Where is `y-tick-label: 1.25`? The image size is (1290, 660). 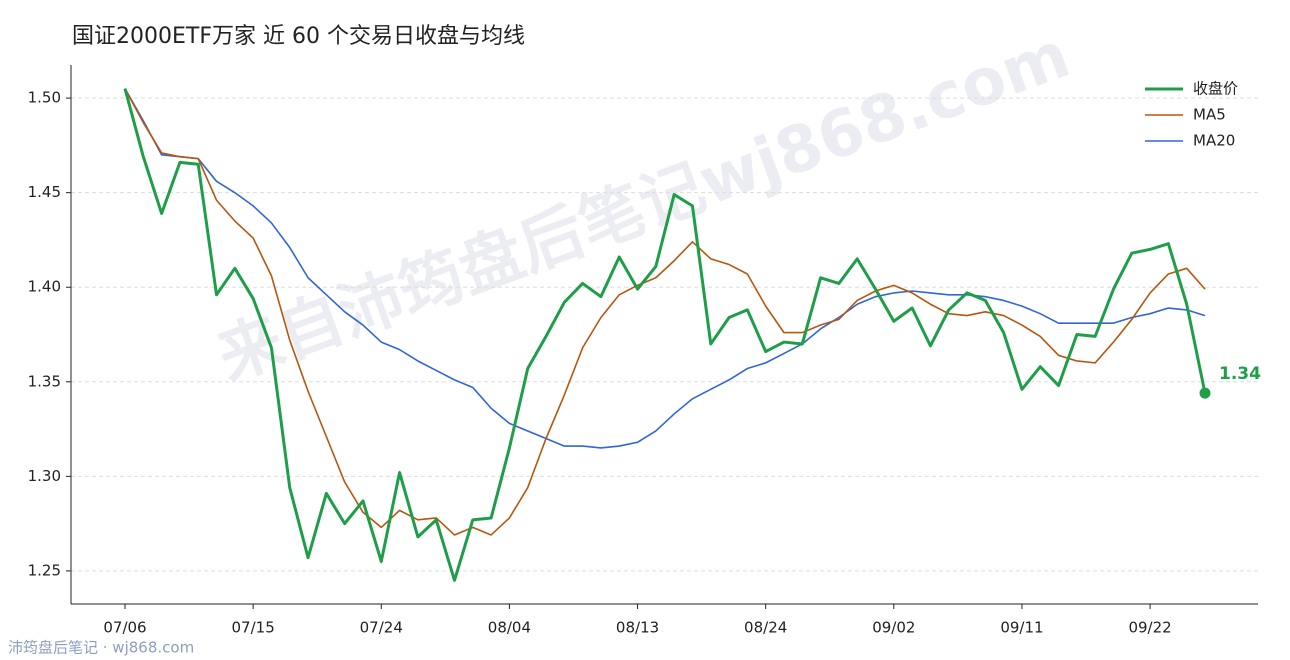
y-tick-label: 1.25 is located at coordinates (44, 570).